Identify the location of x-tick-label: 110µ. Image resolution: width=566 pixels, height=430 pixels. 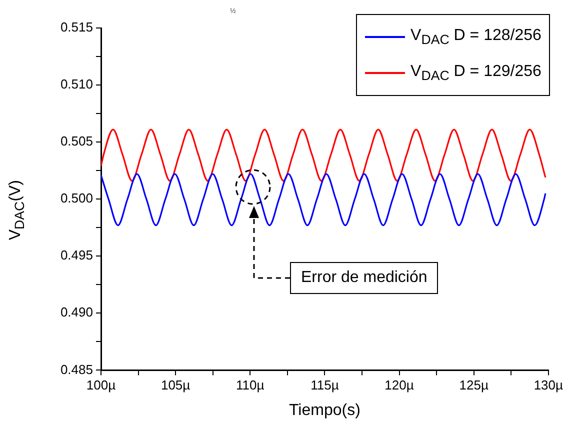
(250, 385).